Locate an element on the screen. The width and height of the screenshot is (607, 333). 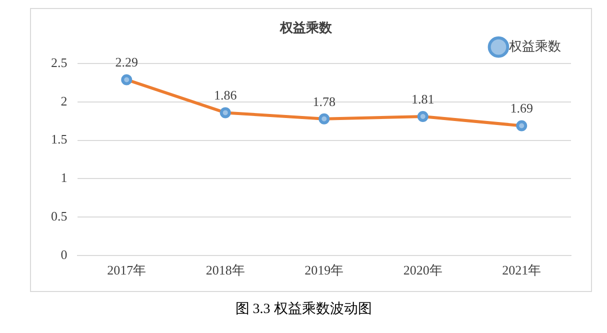
data-label: 2.29 is located at coordinates (126, 62).